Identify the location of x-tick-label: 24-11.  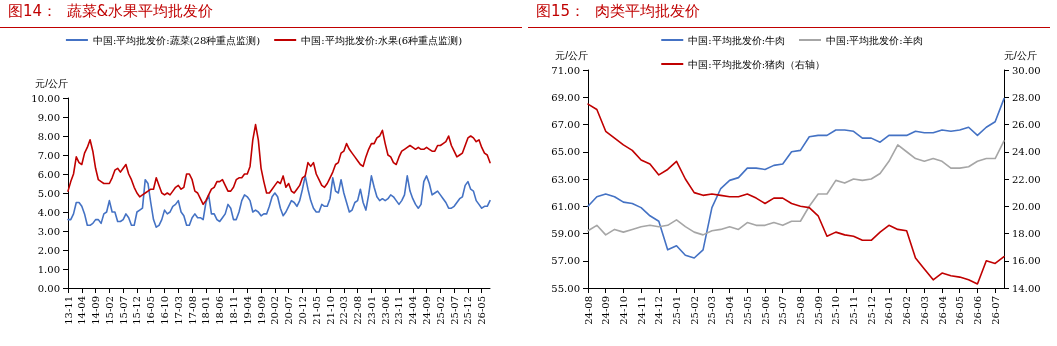
(641, 310).